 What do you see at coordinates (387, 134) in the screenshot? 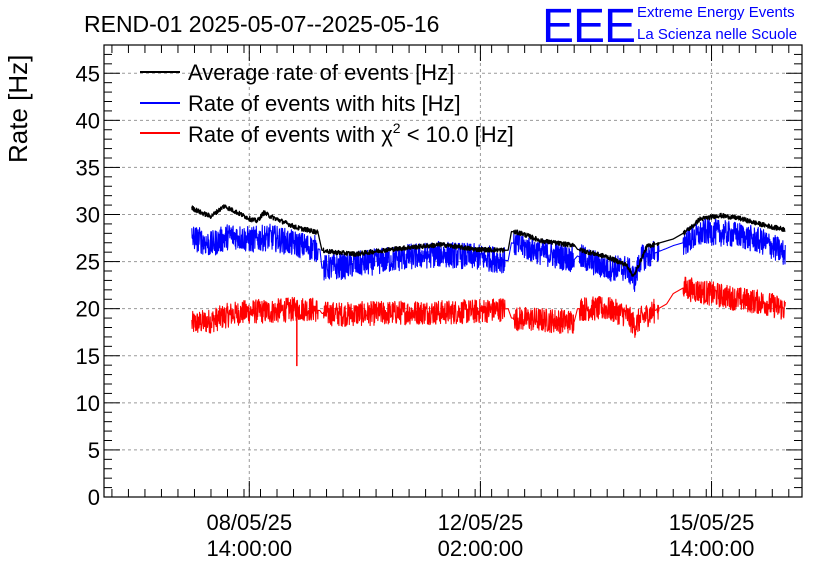
I see `legend-chi-symbol: χ` at bounding box center [387, 134].